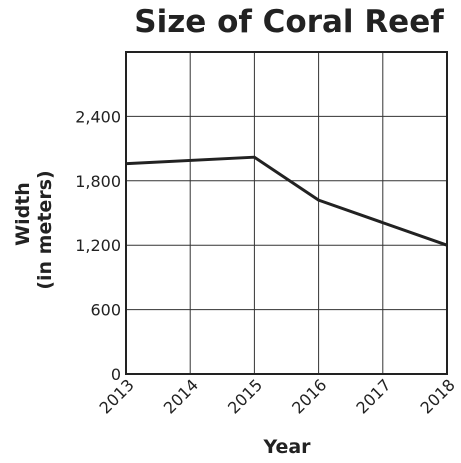  What do you see at coordinates (438, 396) in the screenshot?
I see `x-tick-label: 2018` at bounding box center [438, 396].